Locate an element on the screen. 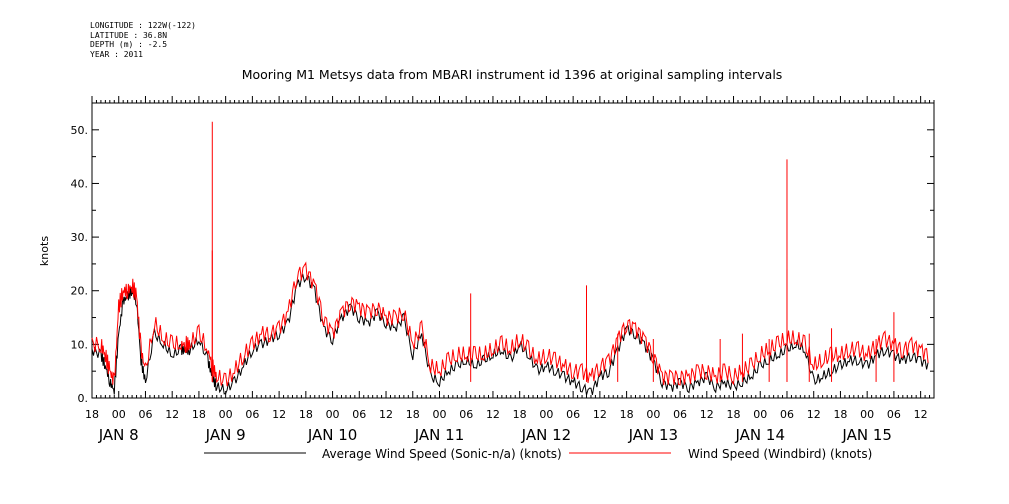 This screenshot has height=504, width=1009. x-day-label: JAN 14 is located at coordinates (760, 435).